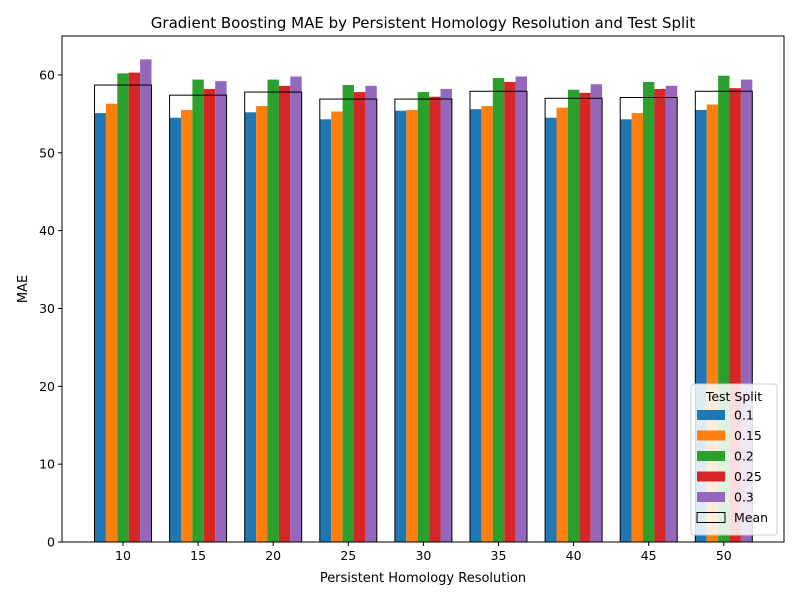  I want to click on x-tick-label: 45, so click(649, 555).